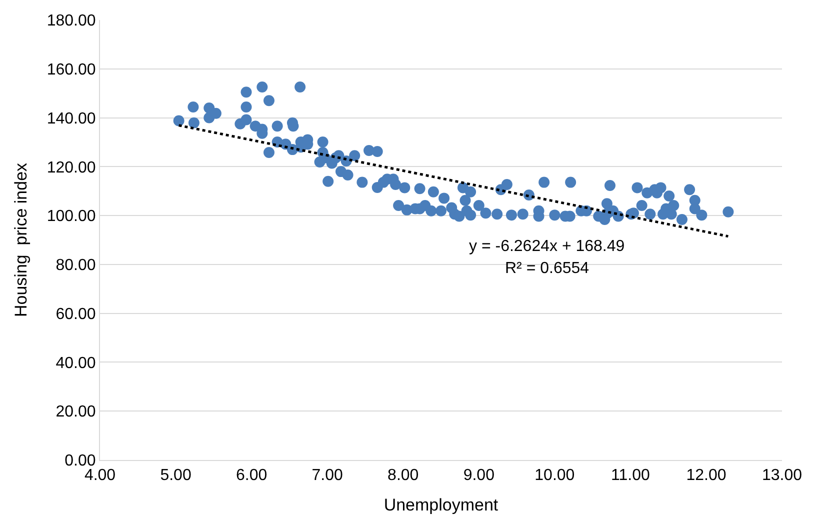 The image size is (814, 525). I want to click on y-tick-label: 180.00, so click(71, 21).